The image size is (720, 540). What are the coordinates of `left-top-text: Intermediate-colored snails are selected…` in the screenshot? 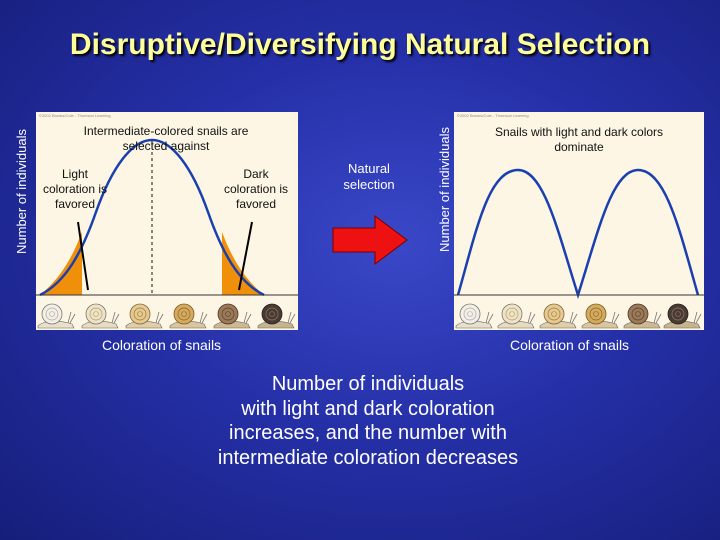 It's located at (166, 138).